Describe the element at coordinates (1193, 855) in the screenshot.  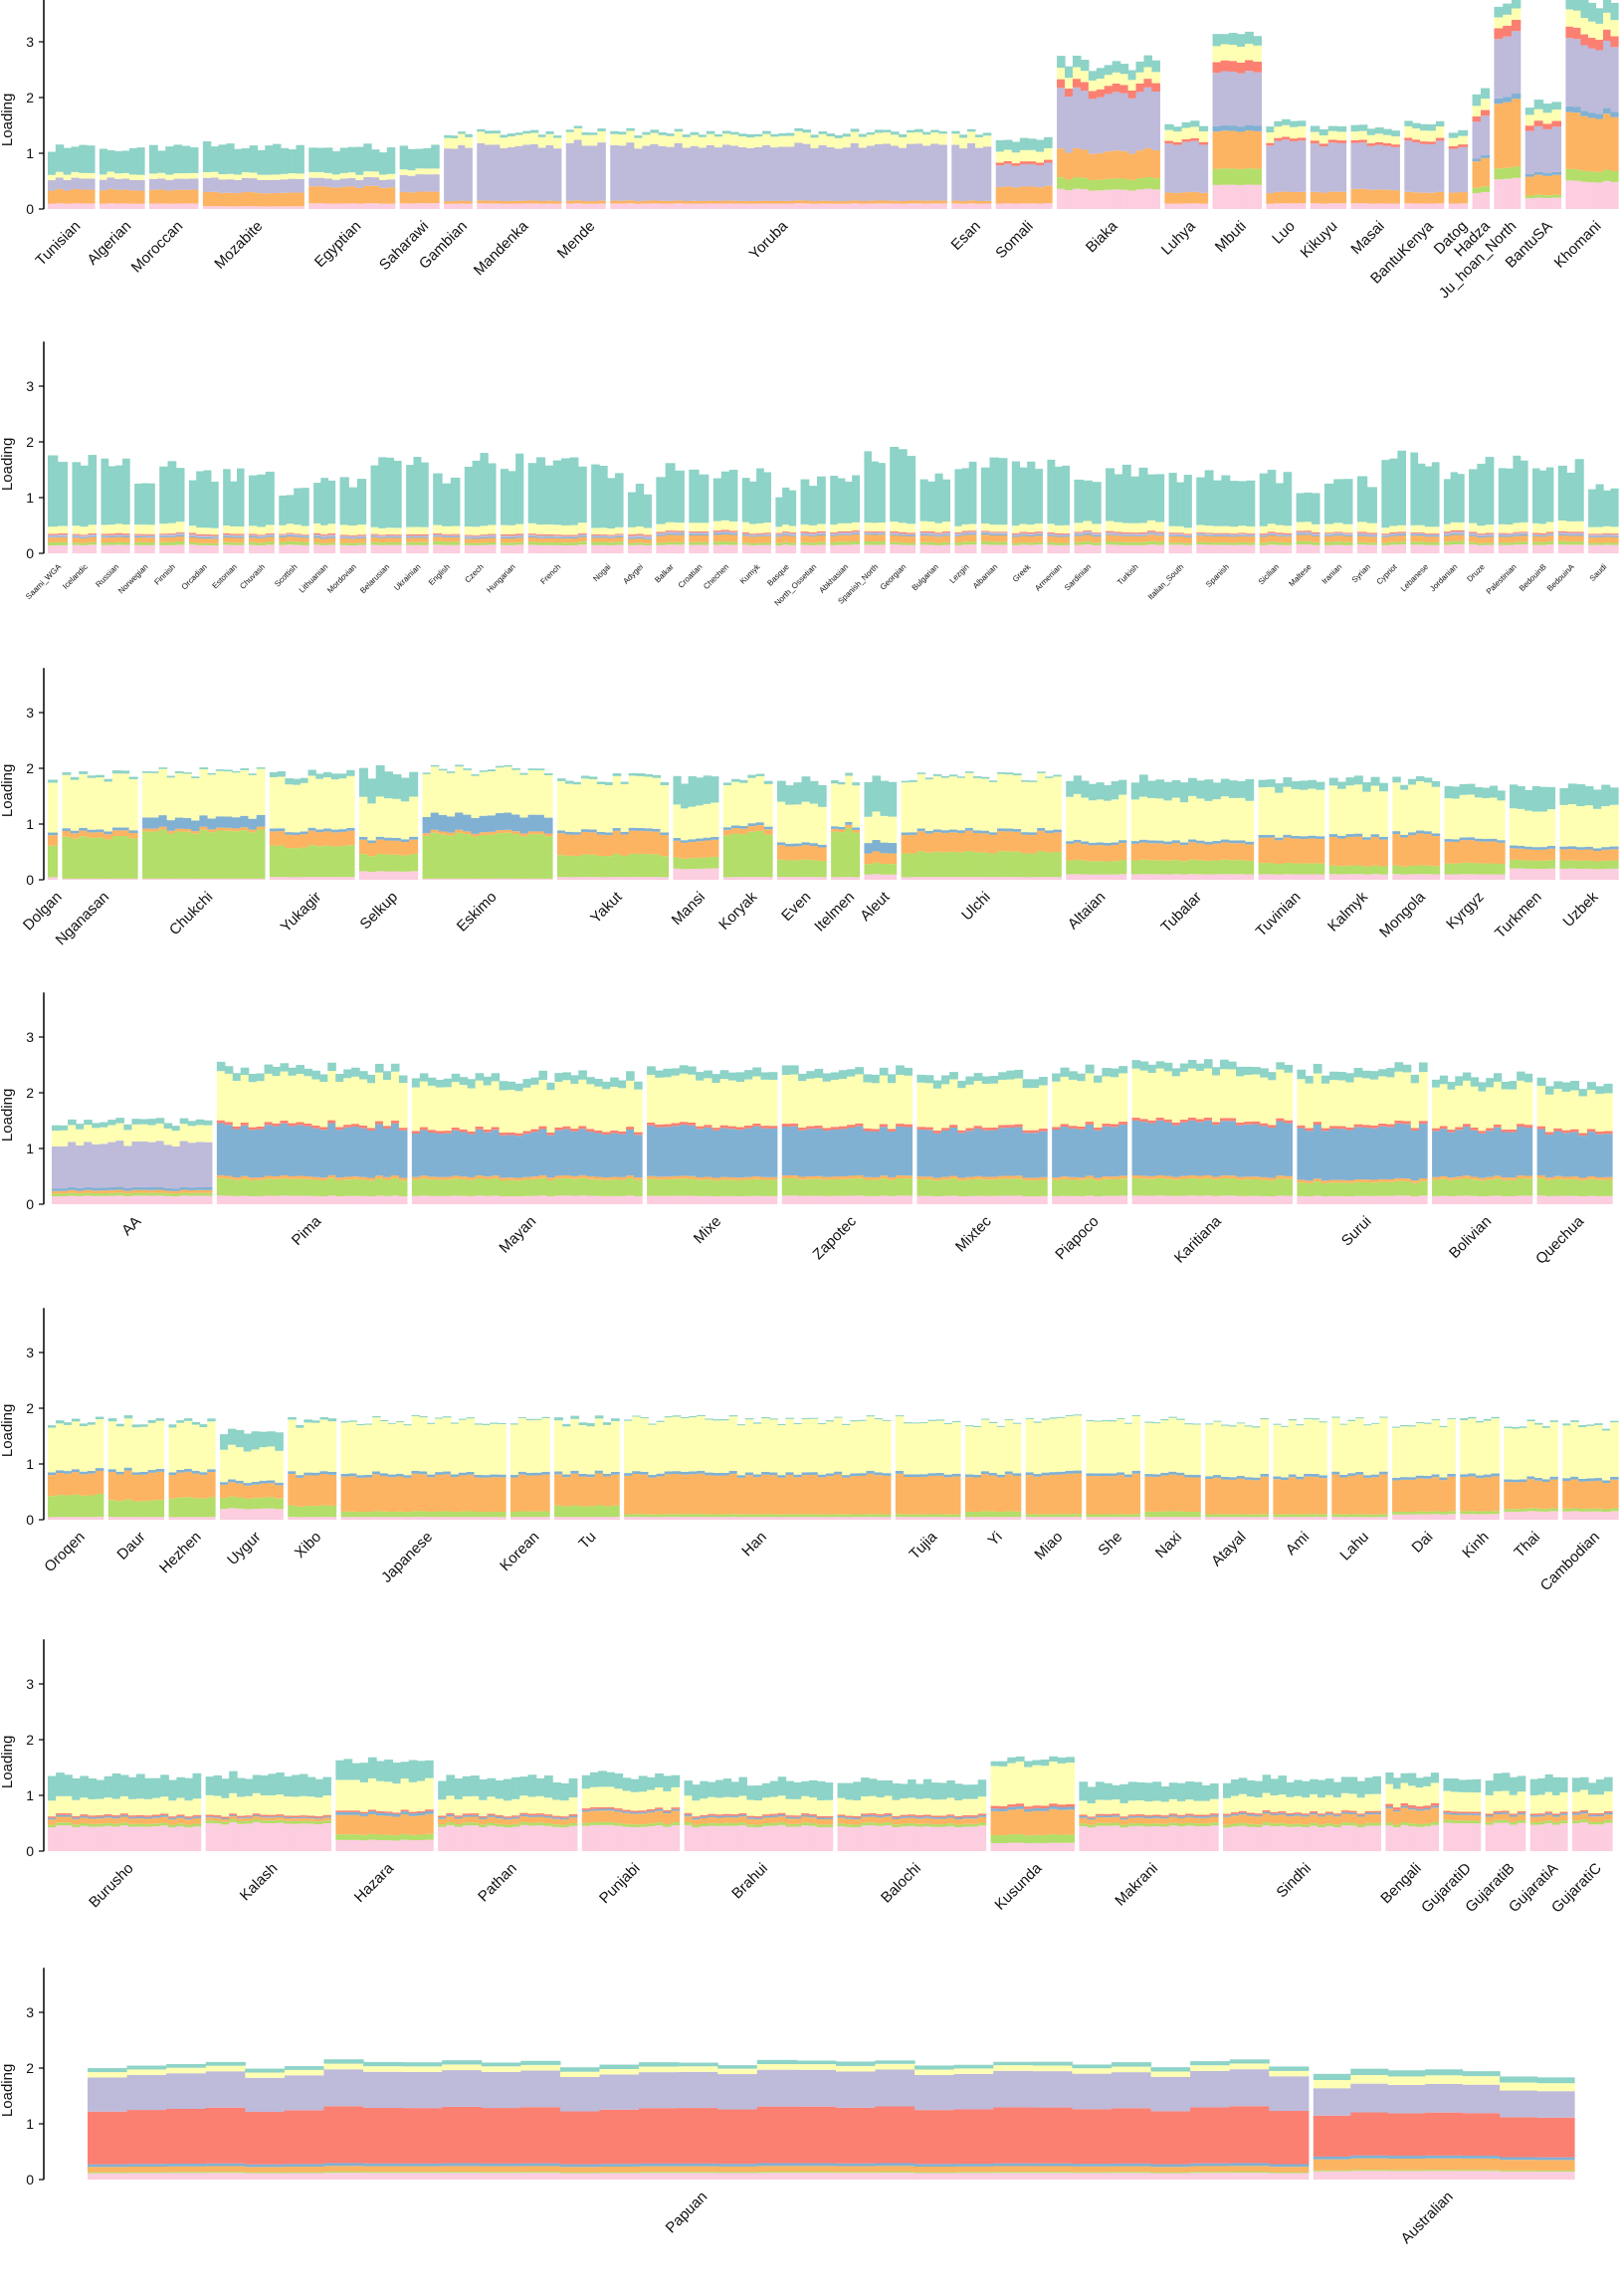
I see `group-tubalar: Tubalar` at that location.